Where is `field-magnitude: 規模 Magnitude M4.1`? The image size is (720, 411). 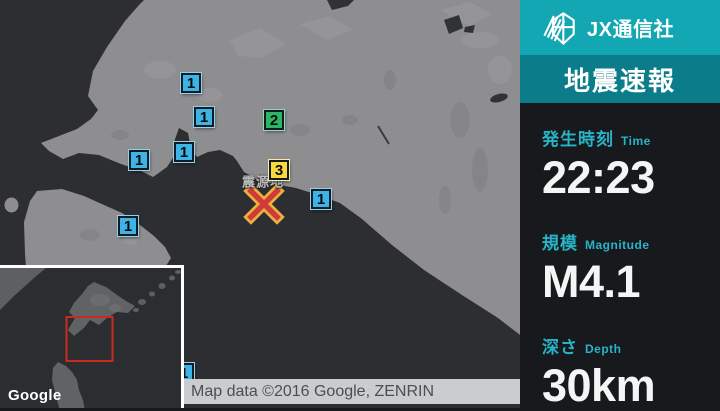 field-magnitude: 規模 Magnitude M4.1 is located at coordinates (631, 266).